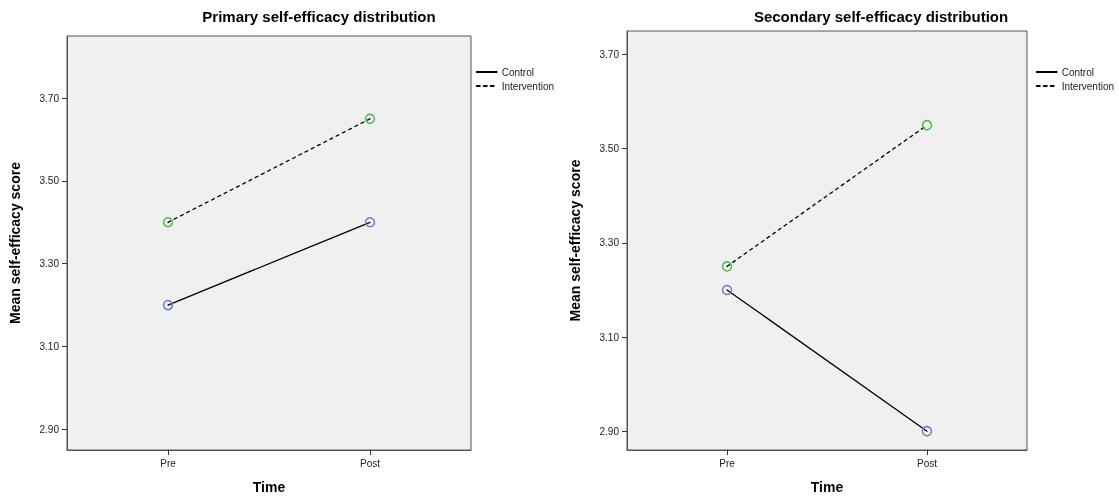 This screenshot has width=1119, height=499. Describe the element at coordinates (881, 16) in the screenshot. I see `chart-title: Secondary self-efficacy distribution` at that location.